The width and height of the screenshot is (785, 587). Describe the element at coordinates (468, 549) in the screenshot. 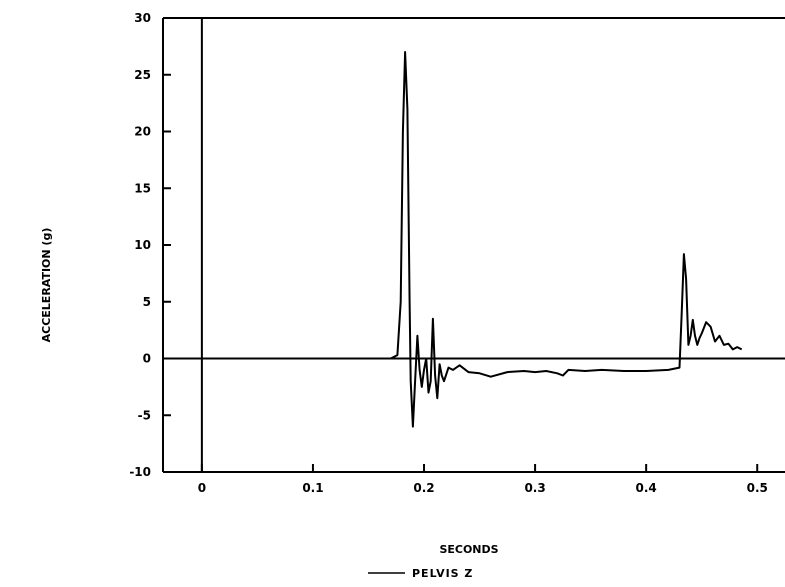

I see `x-axis-title: SECONDS` at that location.